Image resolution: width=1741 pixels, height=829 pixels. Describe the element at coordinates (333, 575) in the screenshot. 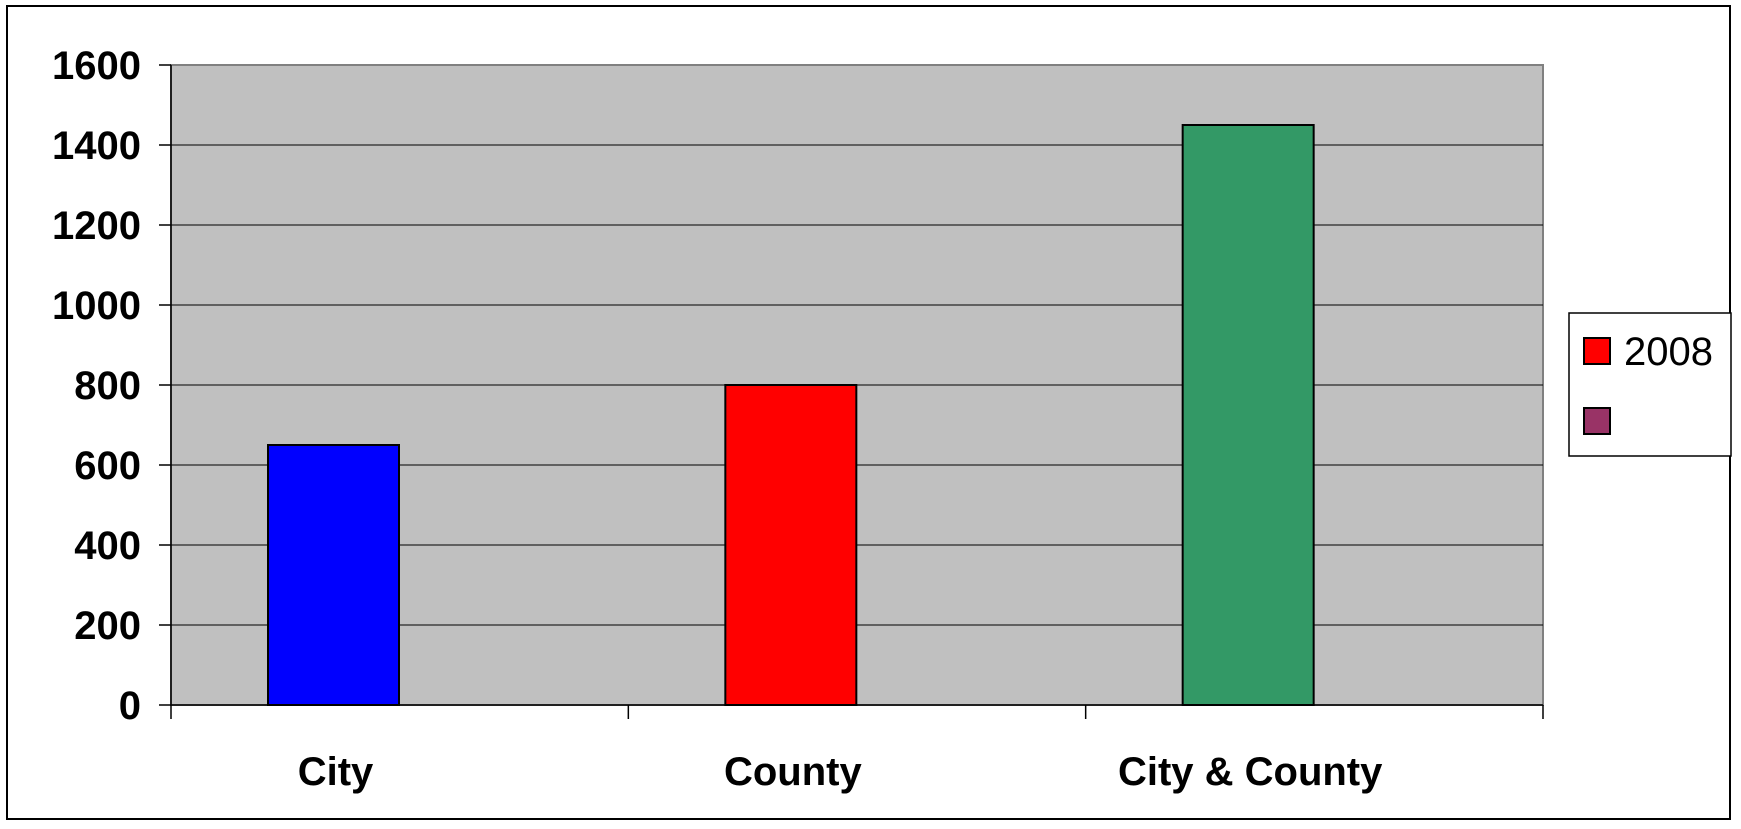

I see `bar-city` at that location.